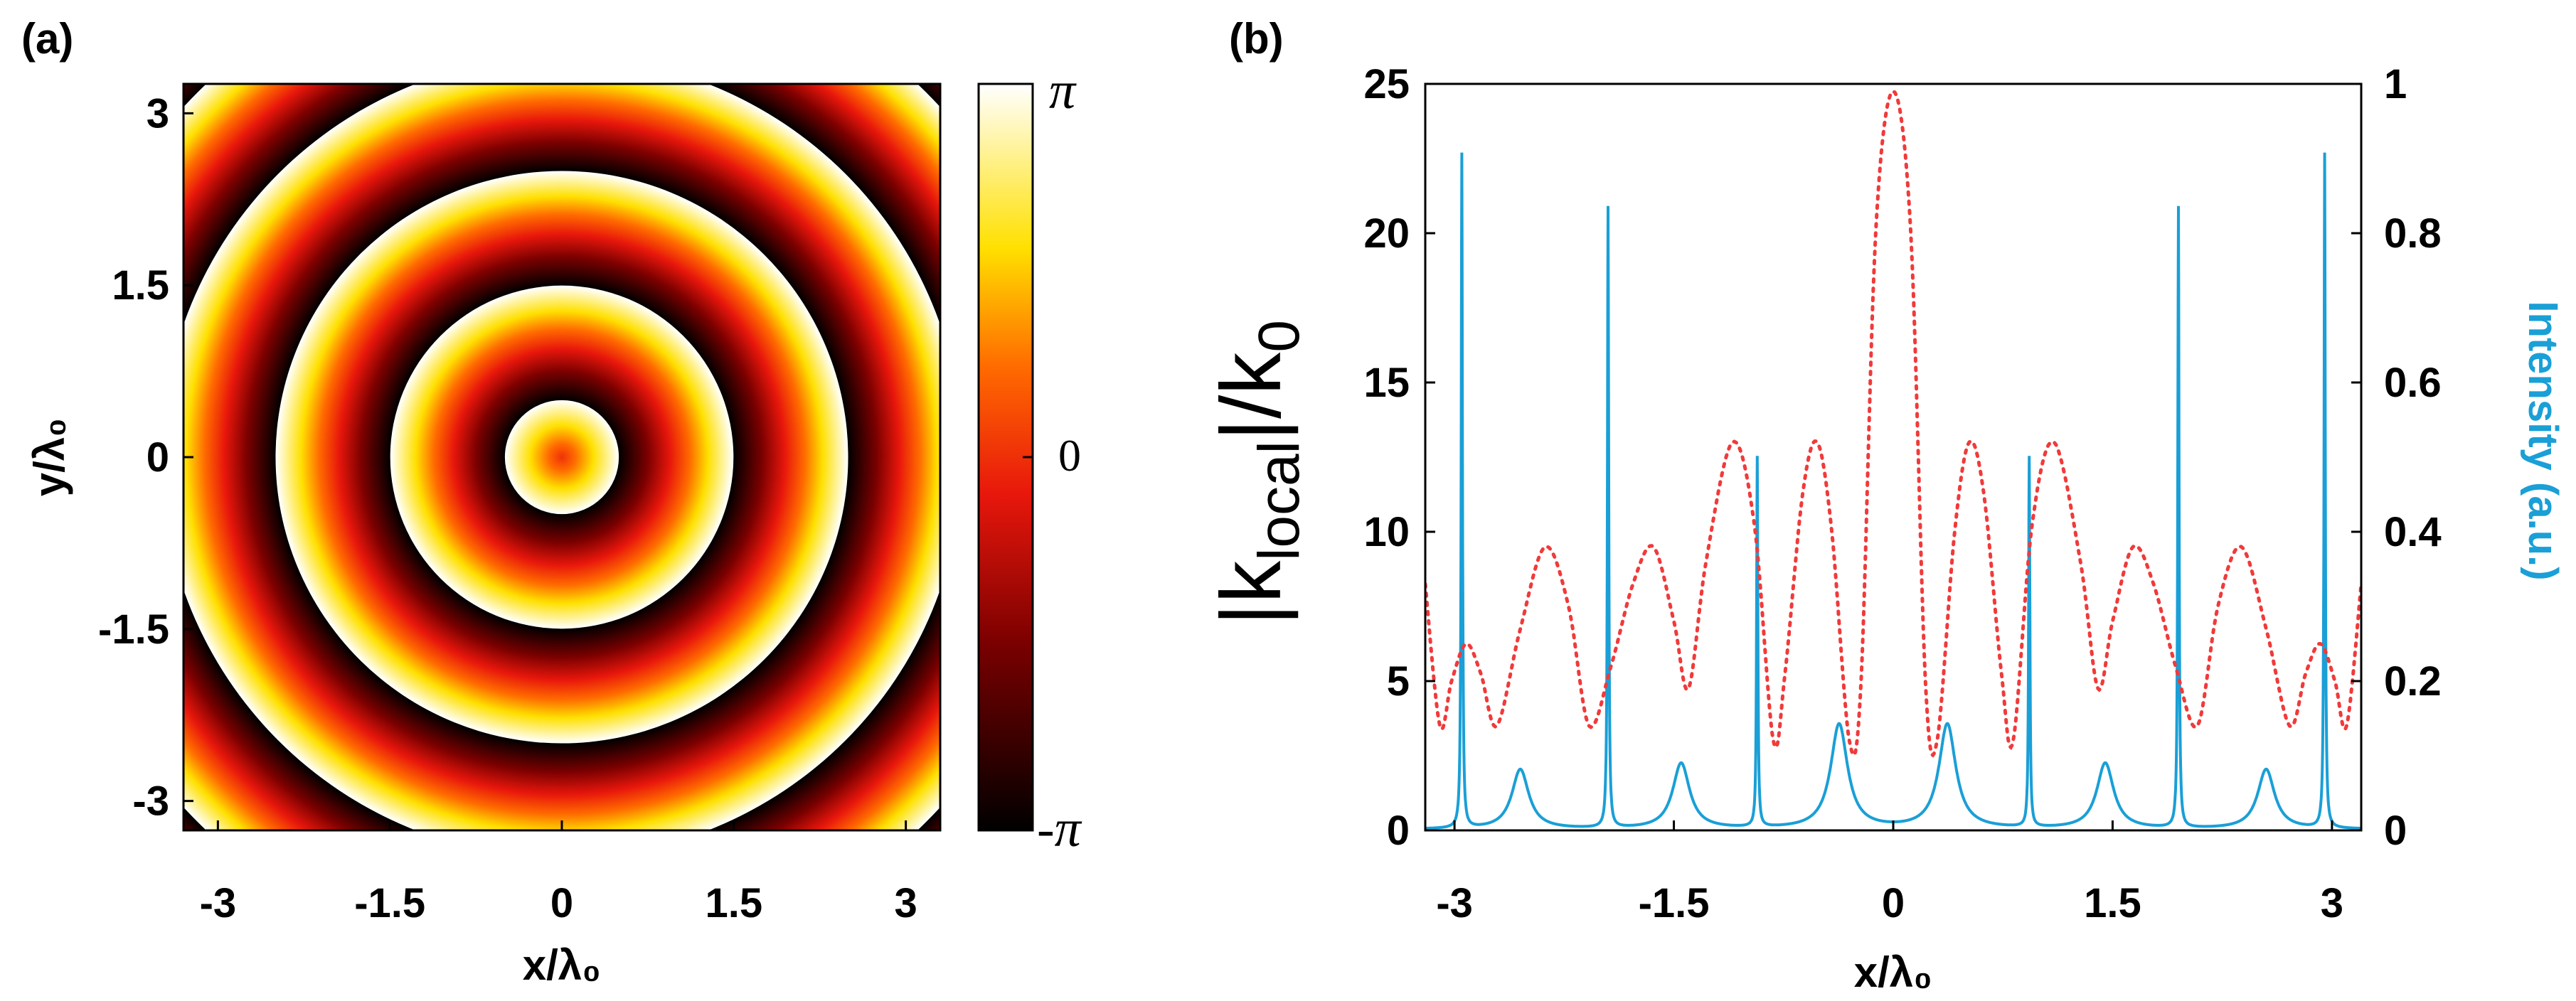  I want to click on panel-b-x-ticks: -3 -1.5 0 1.5 3, so click(1889, 873).